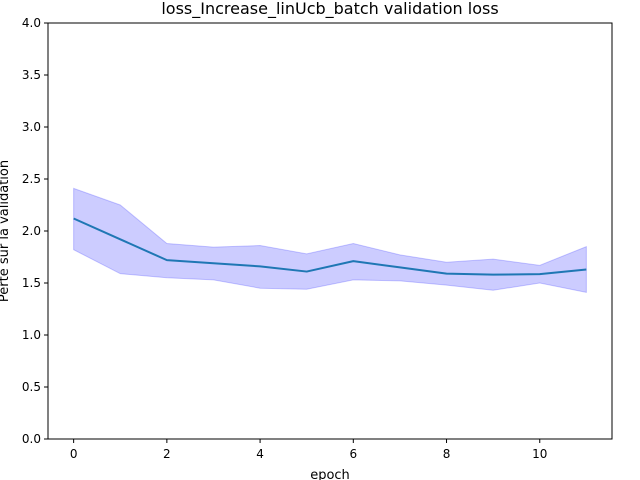  I want to click on y-tick-label: 2.0, so click(31, 231).